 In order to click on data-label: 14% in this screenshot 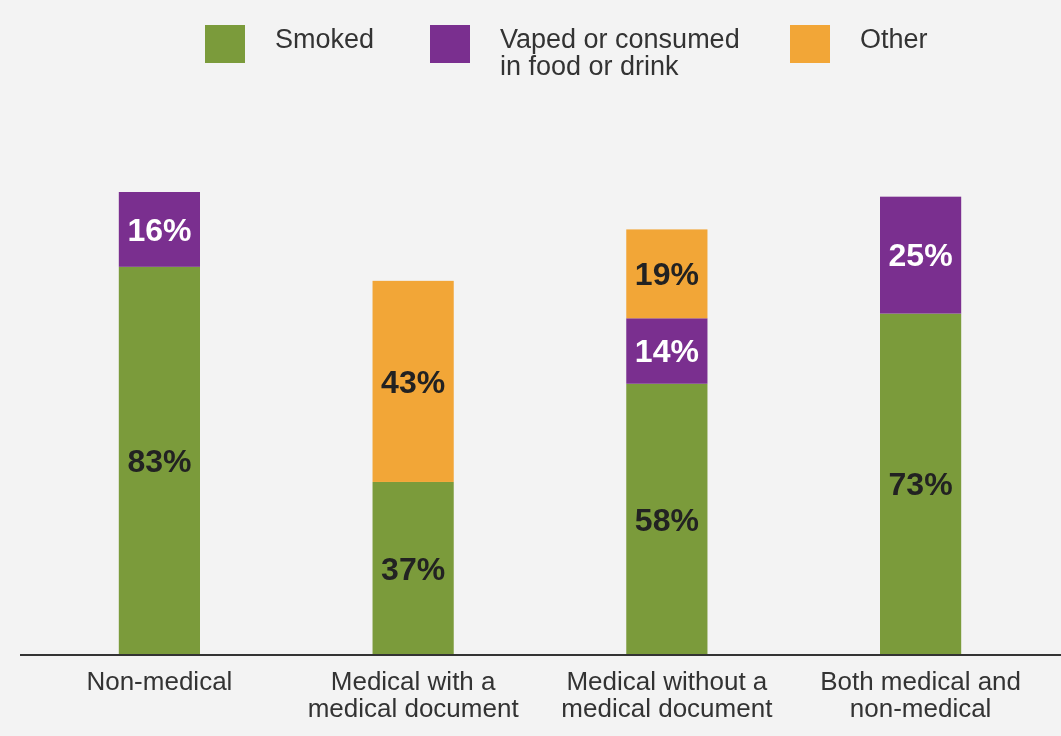, I will do `click(666, 351)`.